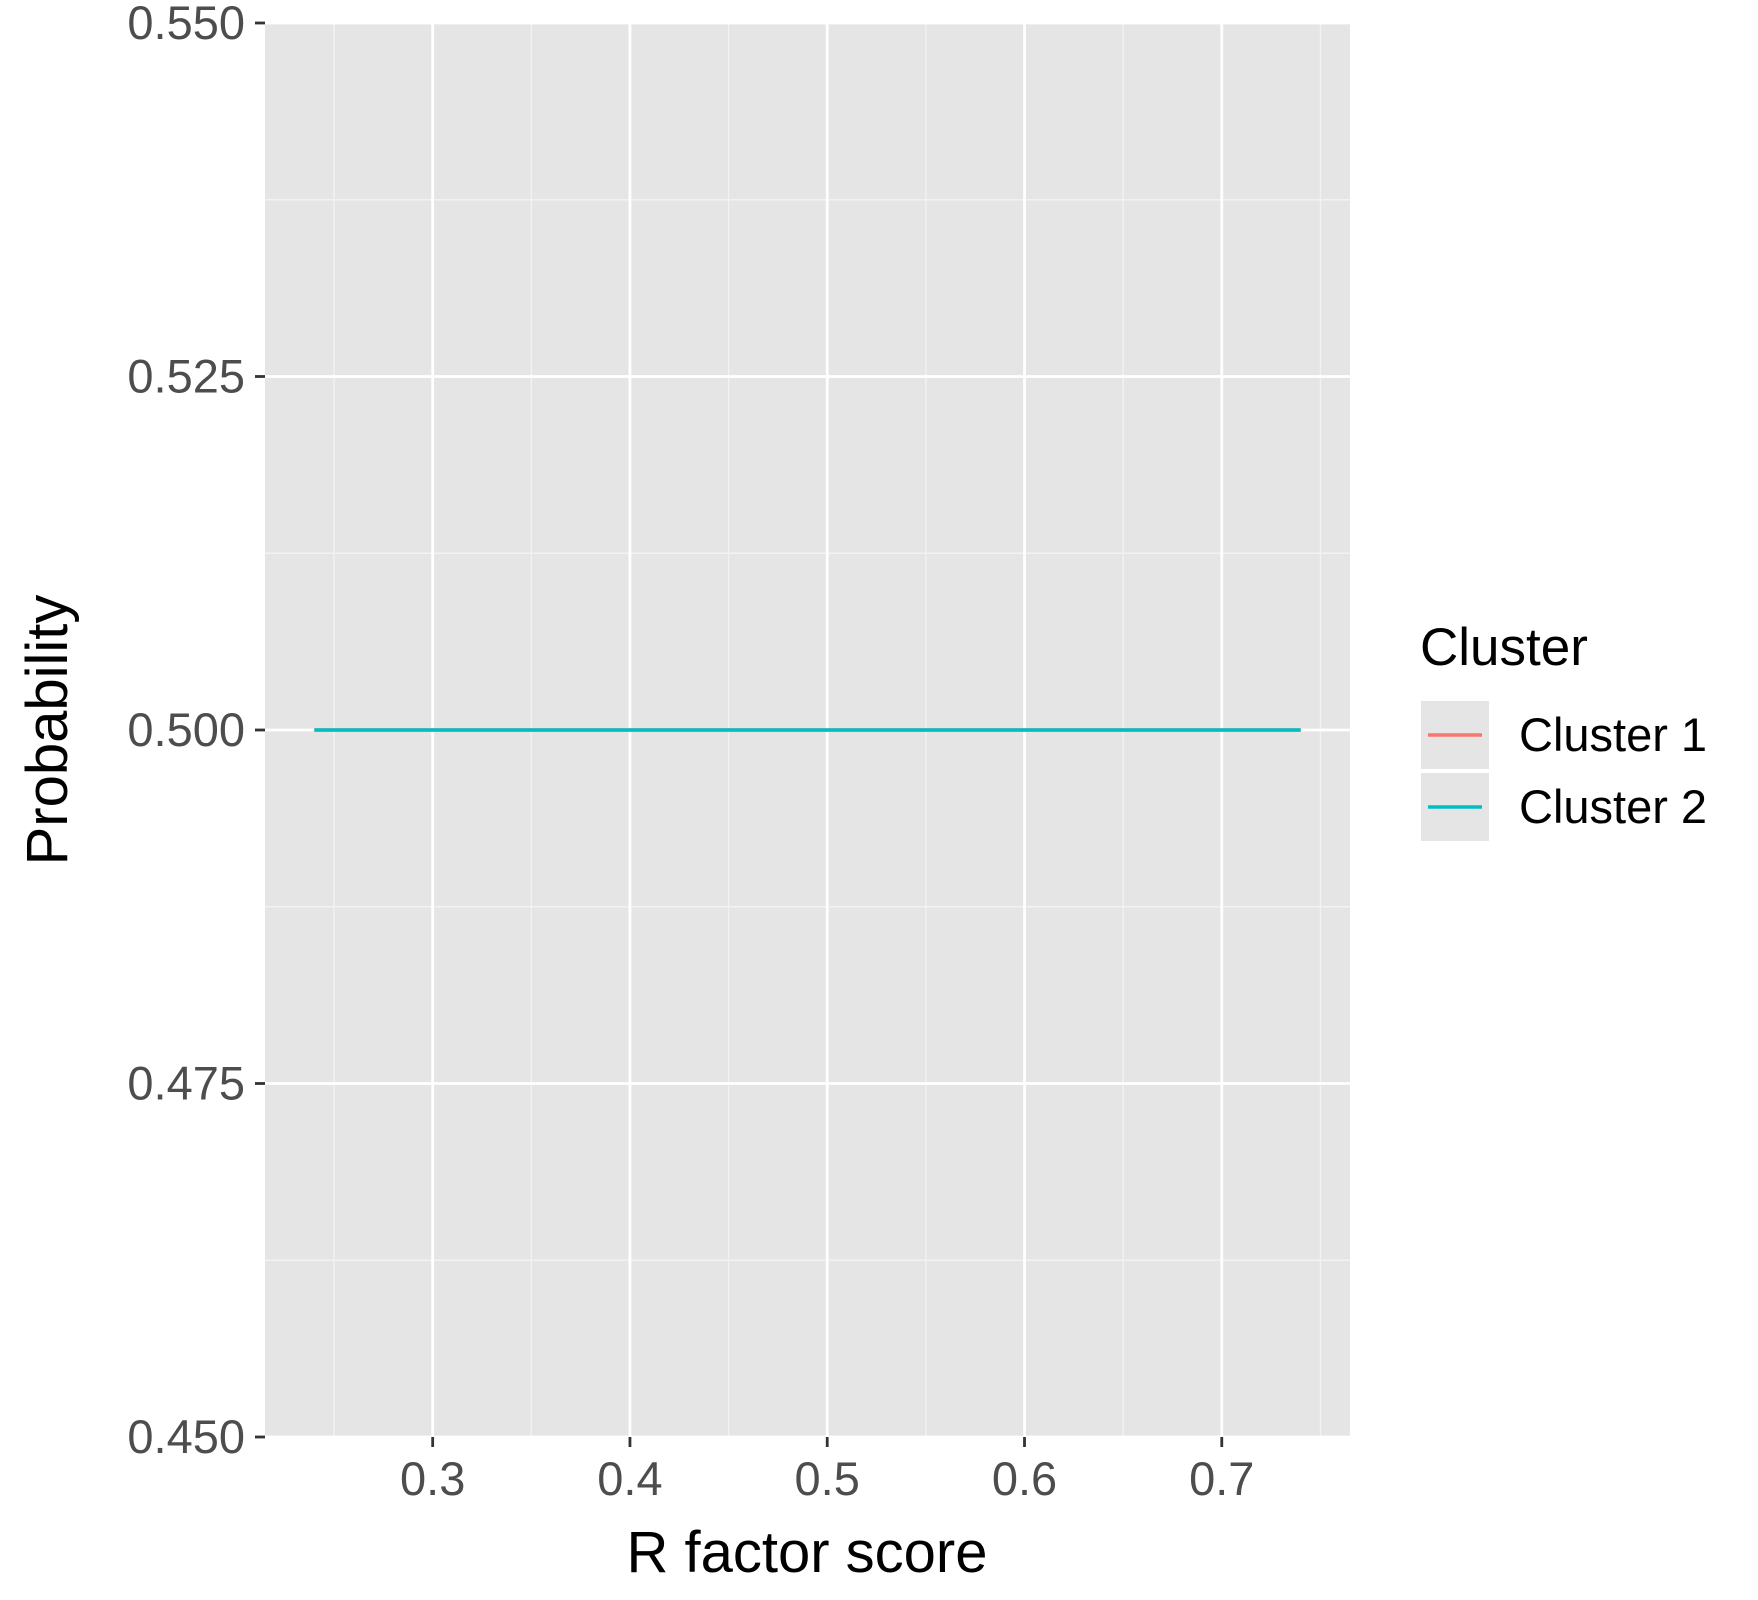 The image size is (1758, 1600). I want to click on legend-entries: Cluster 1 Cluster 2, so click(1564, 771).